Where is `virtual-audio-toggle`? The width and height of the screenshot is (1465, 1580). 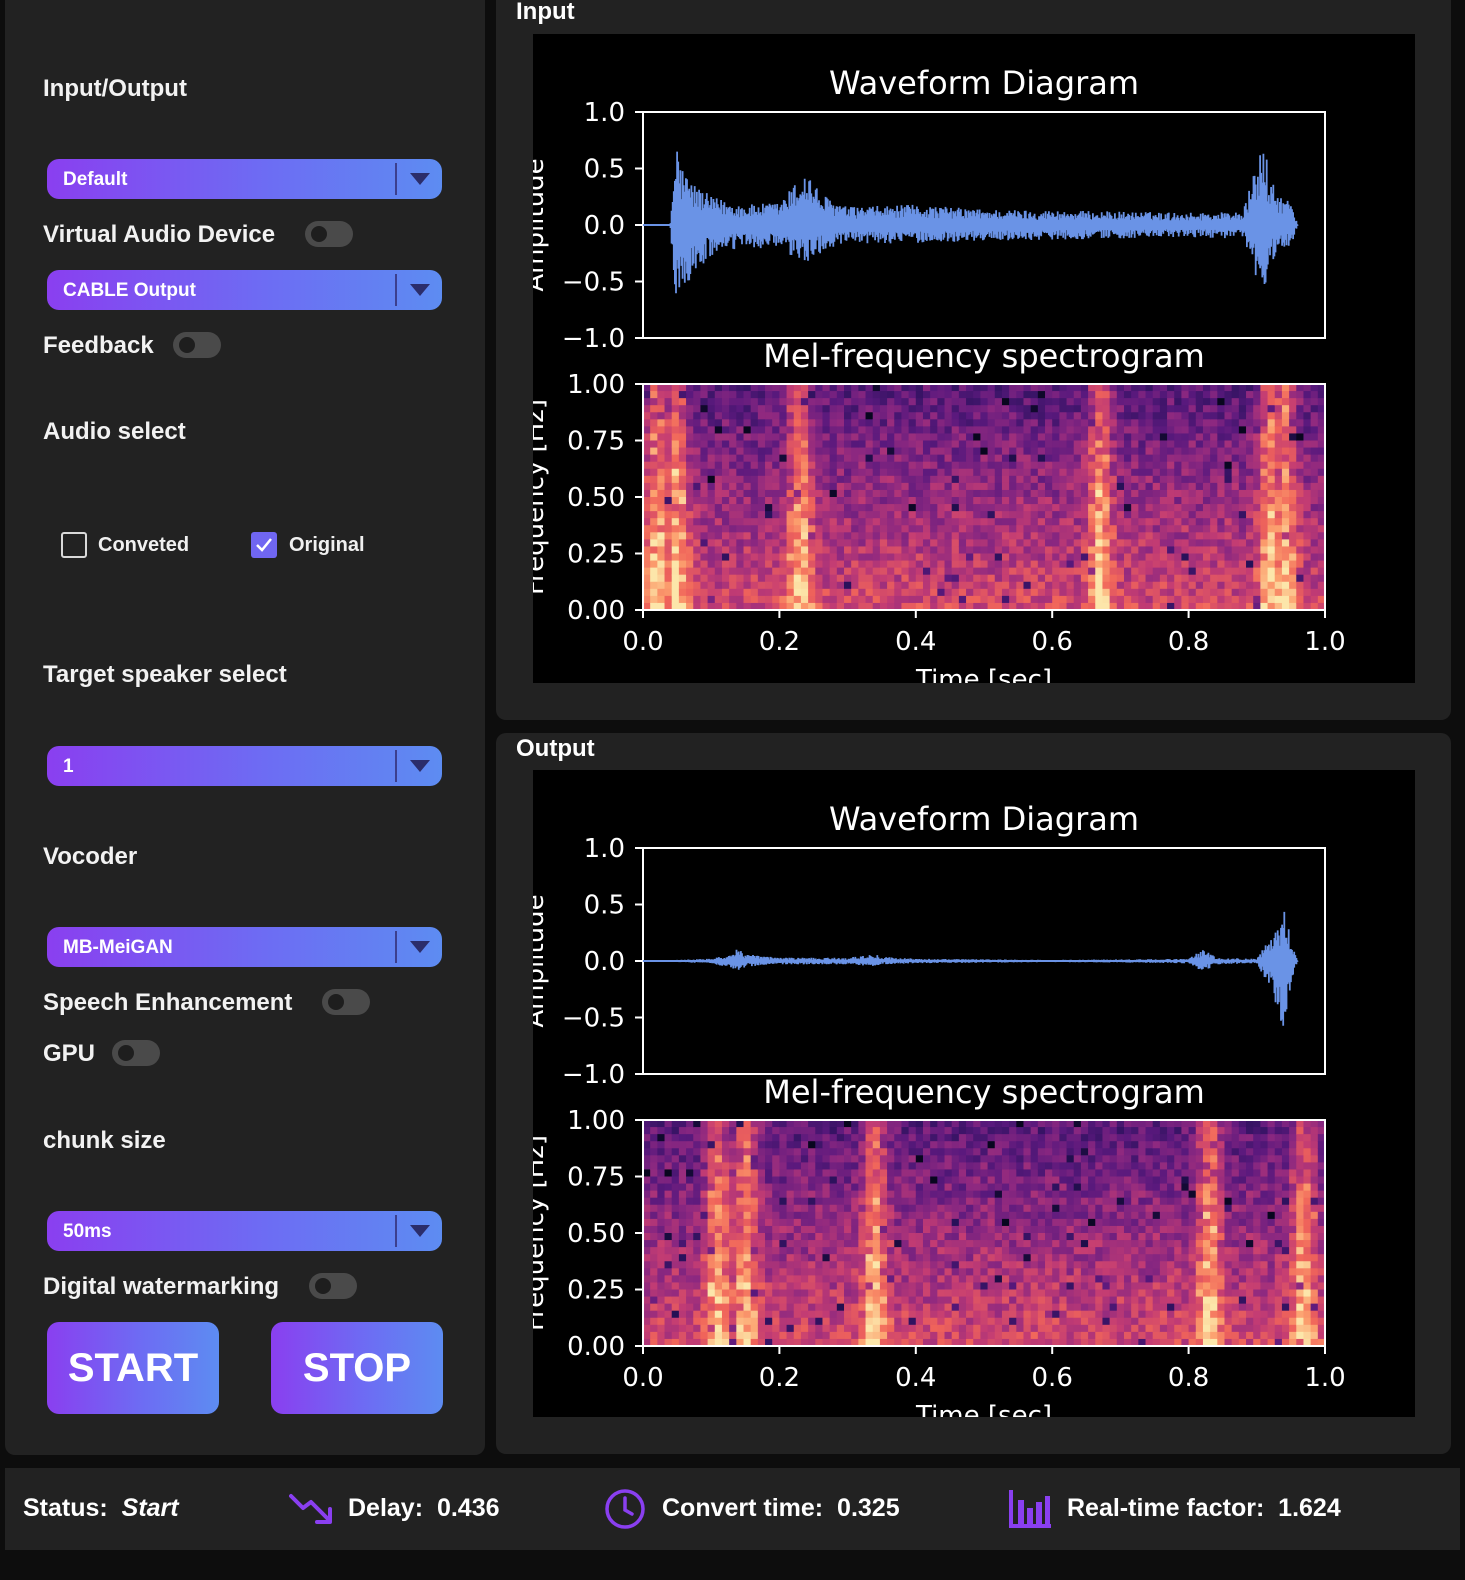 virtual-audio-toggle is located at coordinates (329, 234).